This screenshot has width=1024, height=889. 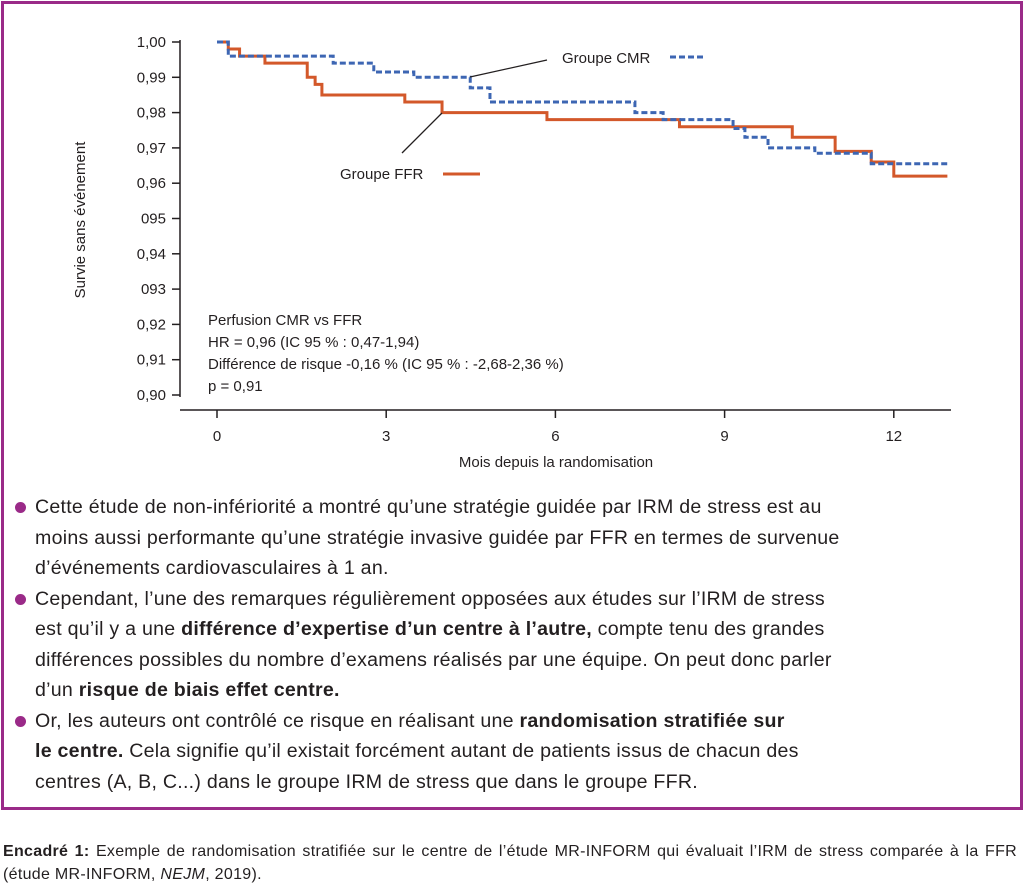 I want to click on y-tick-label: 0,92, so click(x=151, y=324).